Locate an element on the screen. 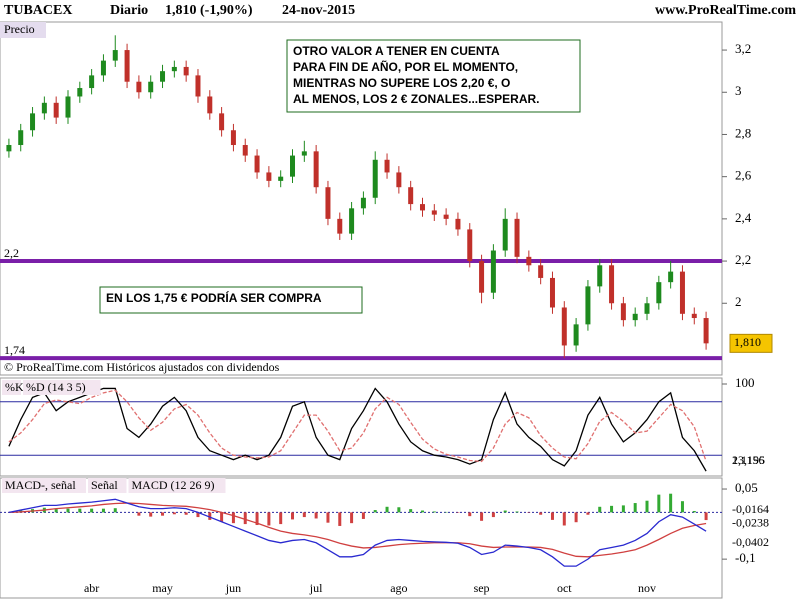 Image resolution: width=800 pixels, height=600 pixels. y-tick-label: 2,2 is located at coordinates (743, 259).